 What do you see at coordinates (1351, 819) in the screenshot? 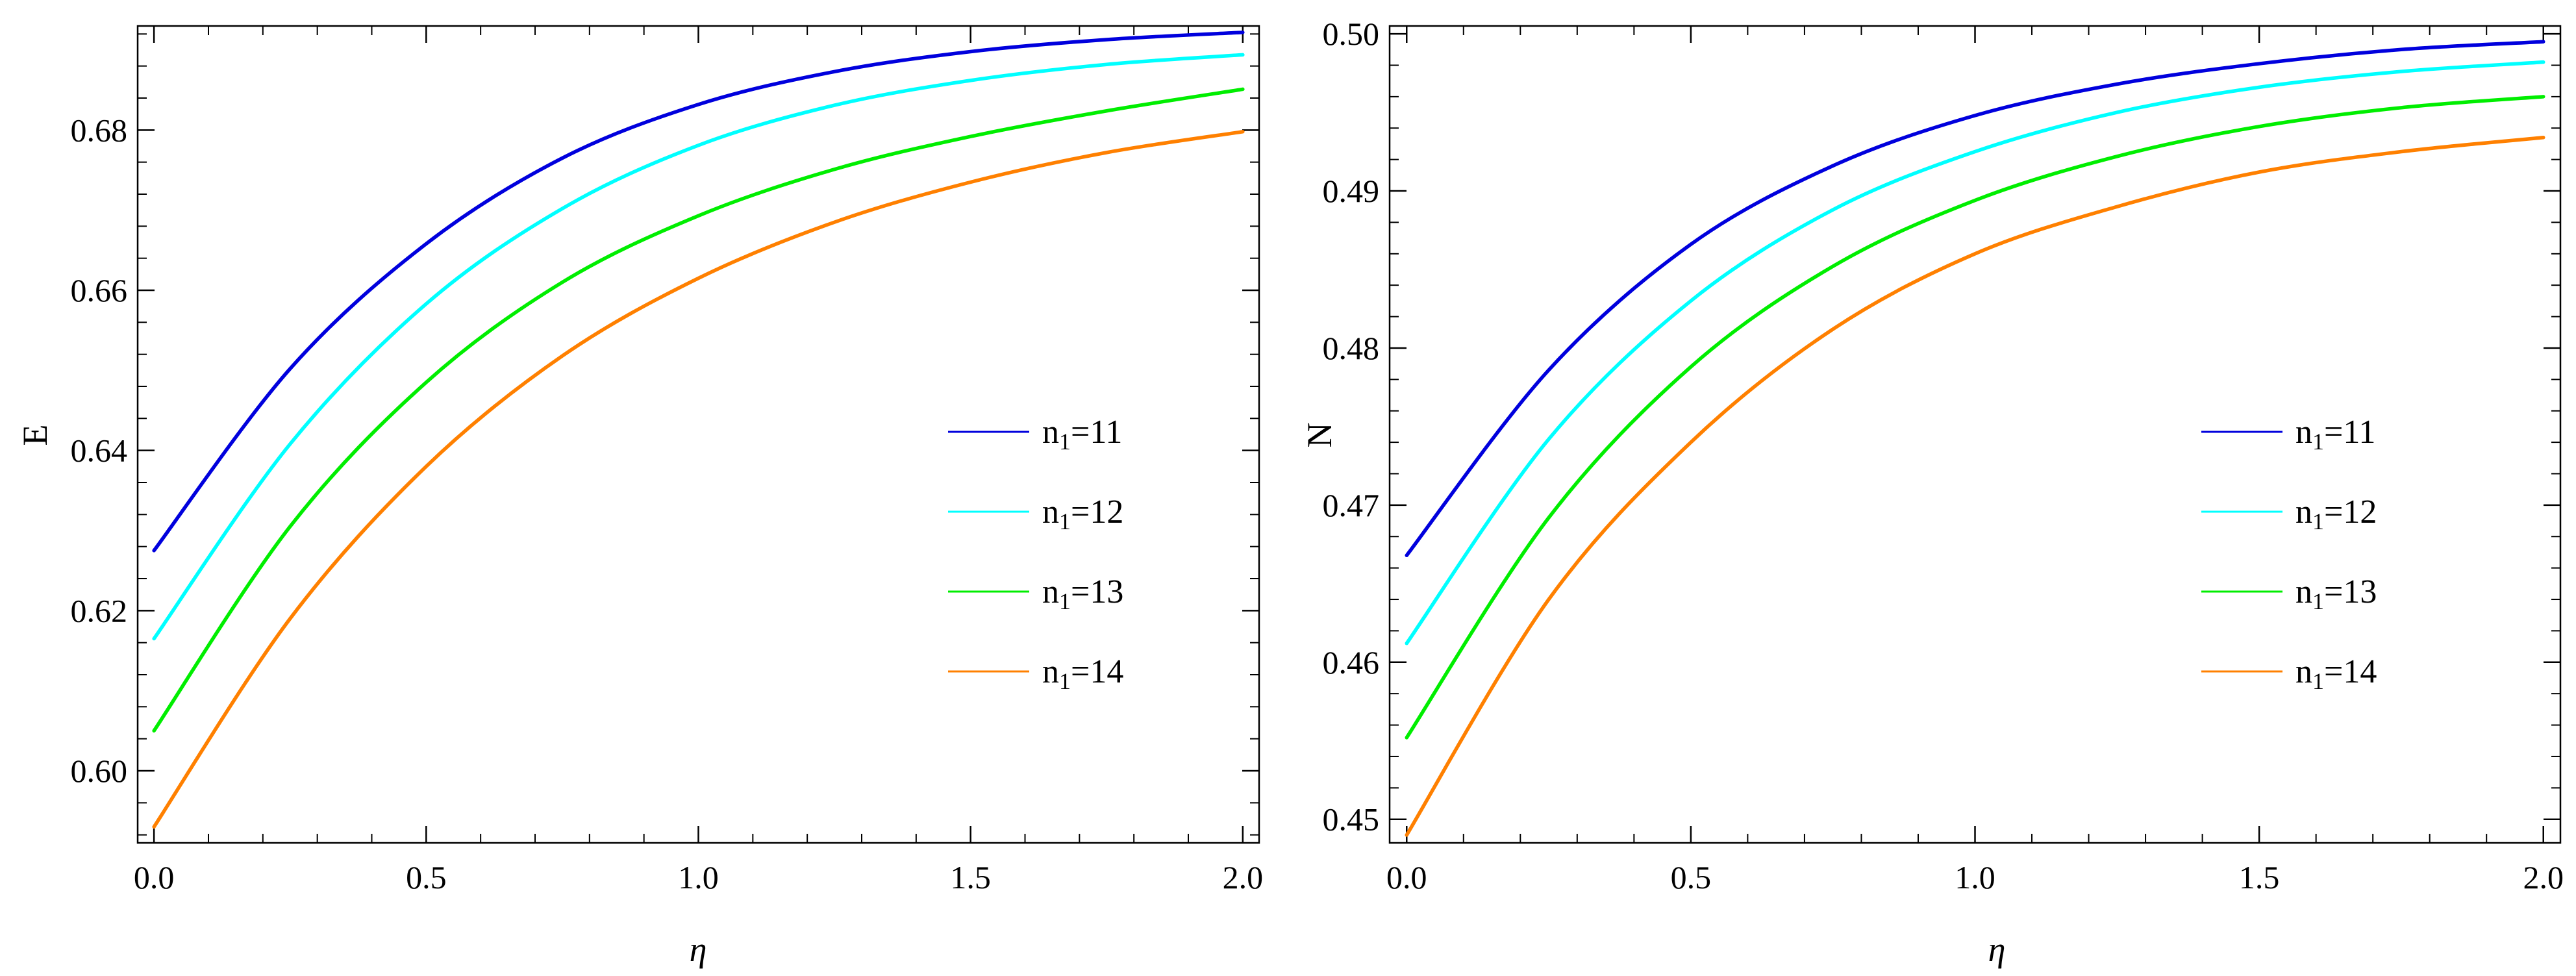
I see `y-tick-label: 0.45` at bounding box center [1351, 819].